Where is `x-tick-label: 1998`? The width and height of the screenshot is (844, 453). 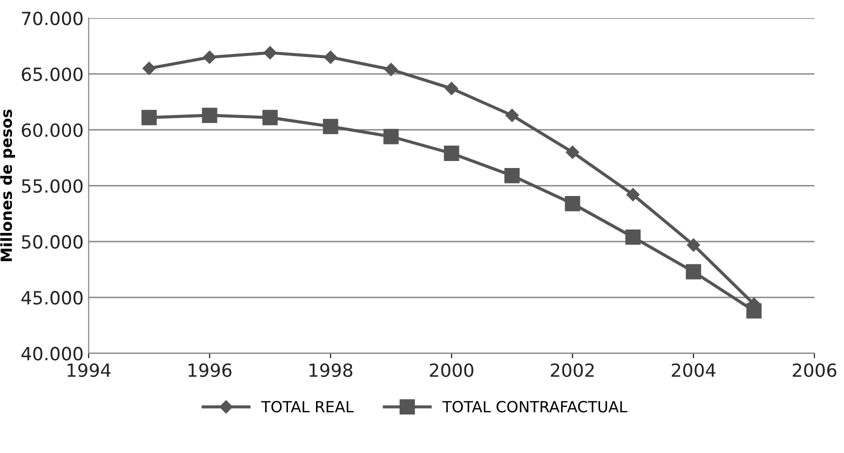
x-tick-label: 1998 is located at coordinates (331, 370).